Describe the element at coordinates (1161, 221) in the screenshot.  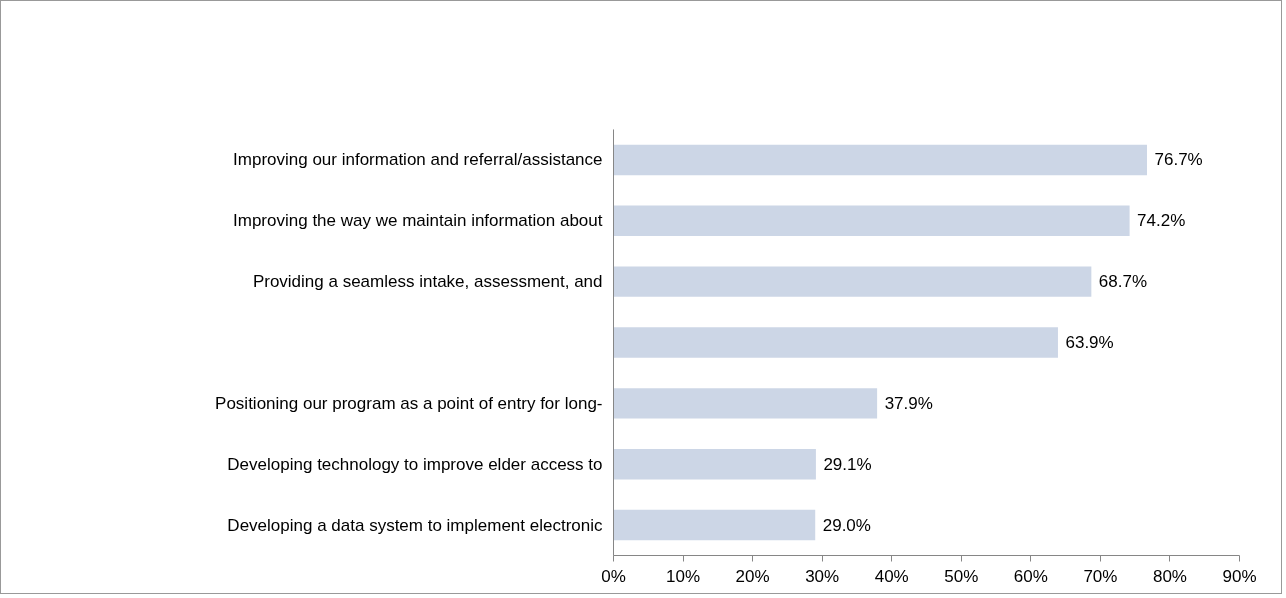
I see `data-label: 74.2%` at that location.